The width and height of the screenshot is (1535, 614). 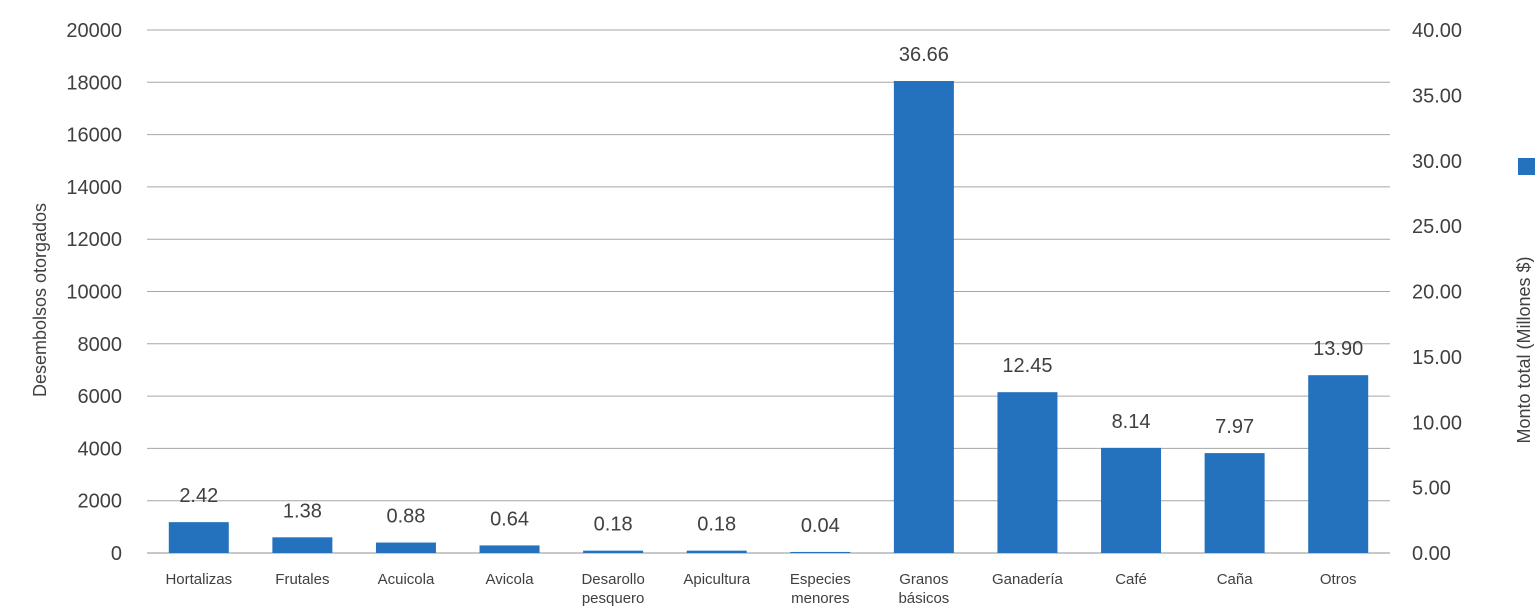 I want to click on category-label: Ganadería, so click(x=1028, y=579).